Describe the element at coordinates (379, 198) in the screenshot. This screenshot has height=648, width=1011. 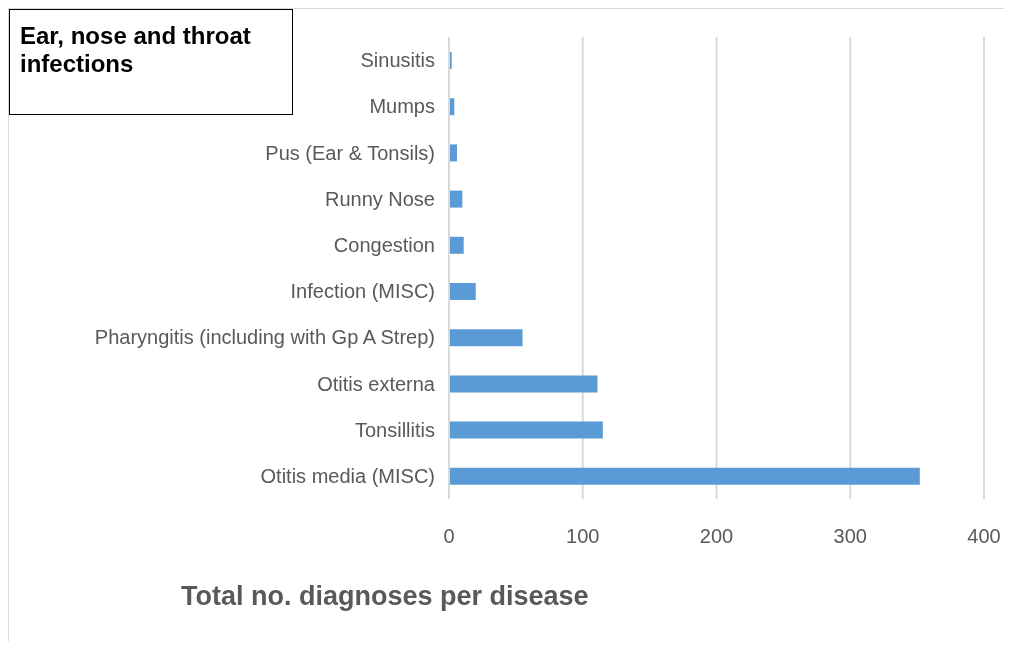
I see `y-tick-label: Runny Nose` at that location.